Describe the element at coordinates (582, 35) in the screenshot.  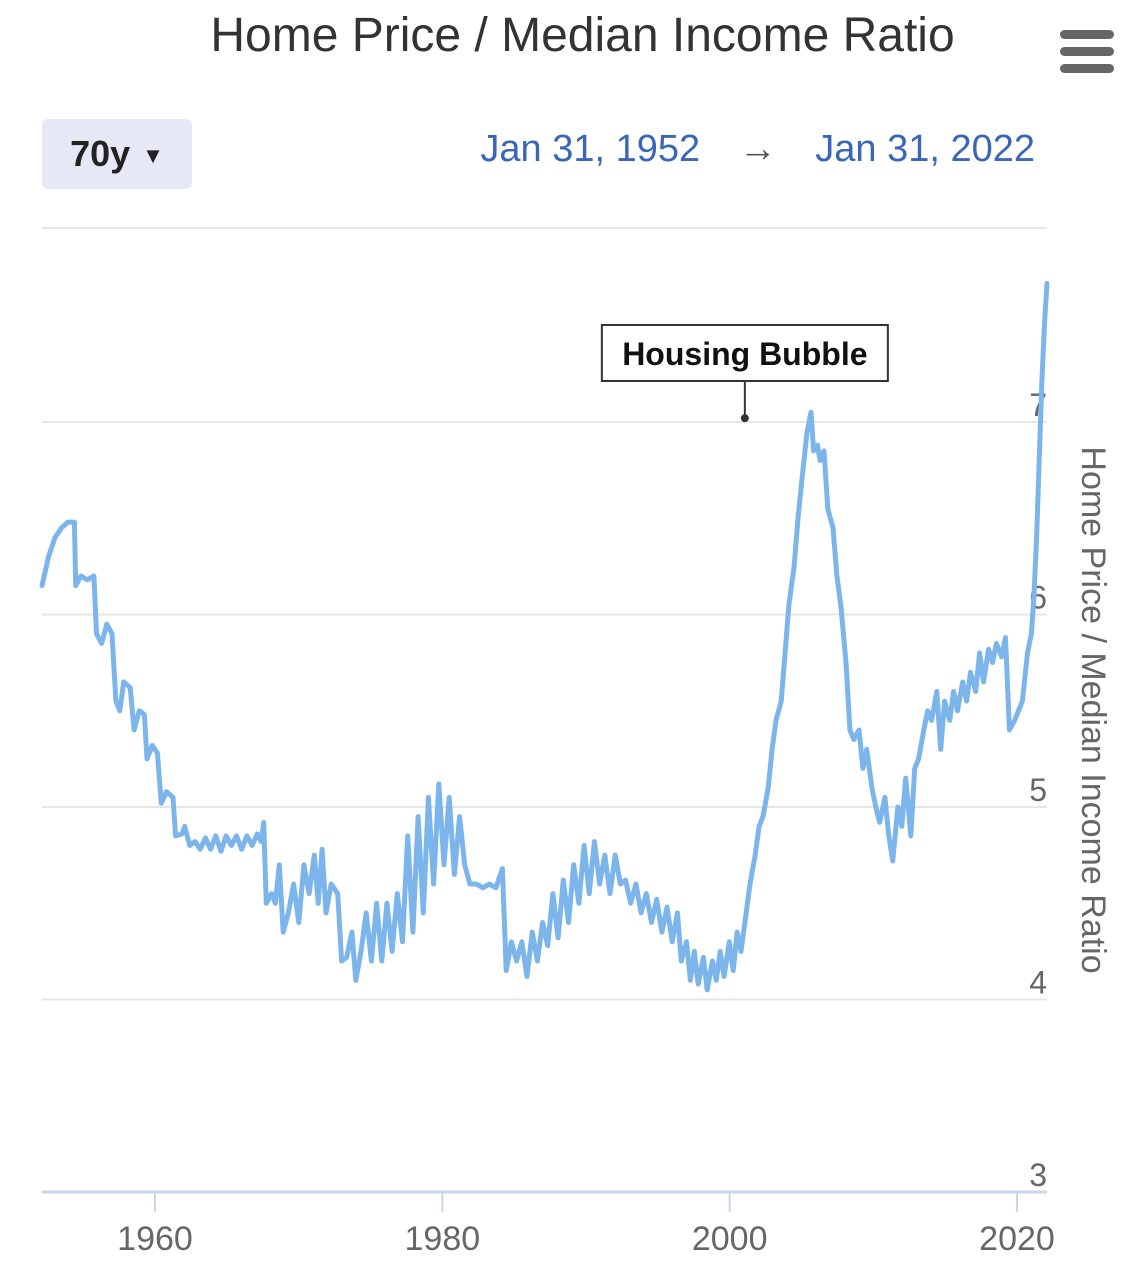
I see `chart-title: Home Price / Median Income Ratio` at that location.